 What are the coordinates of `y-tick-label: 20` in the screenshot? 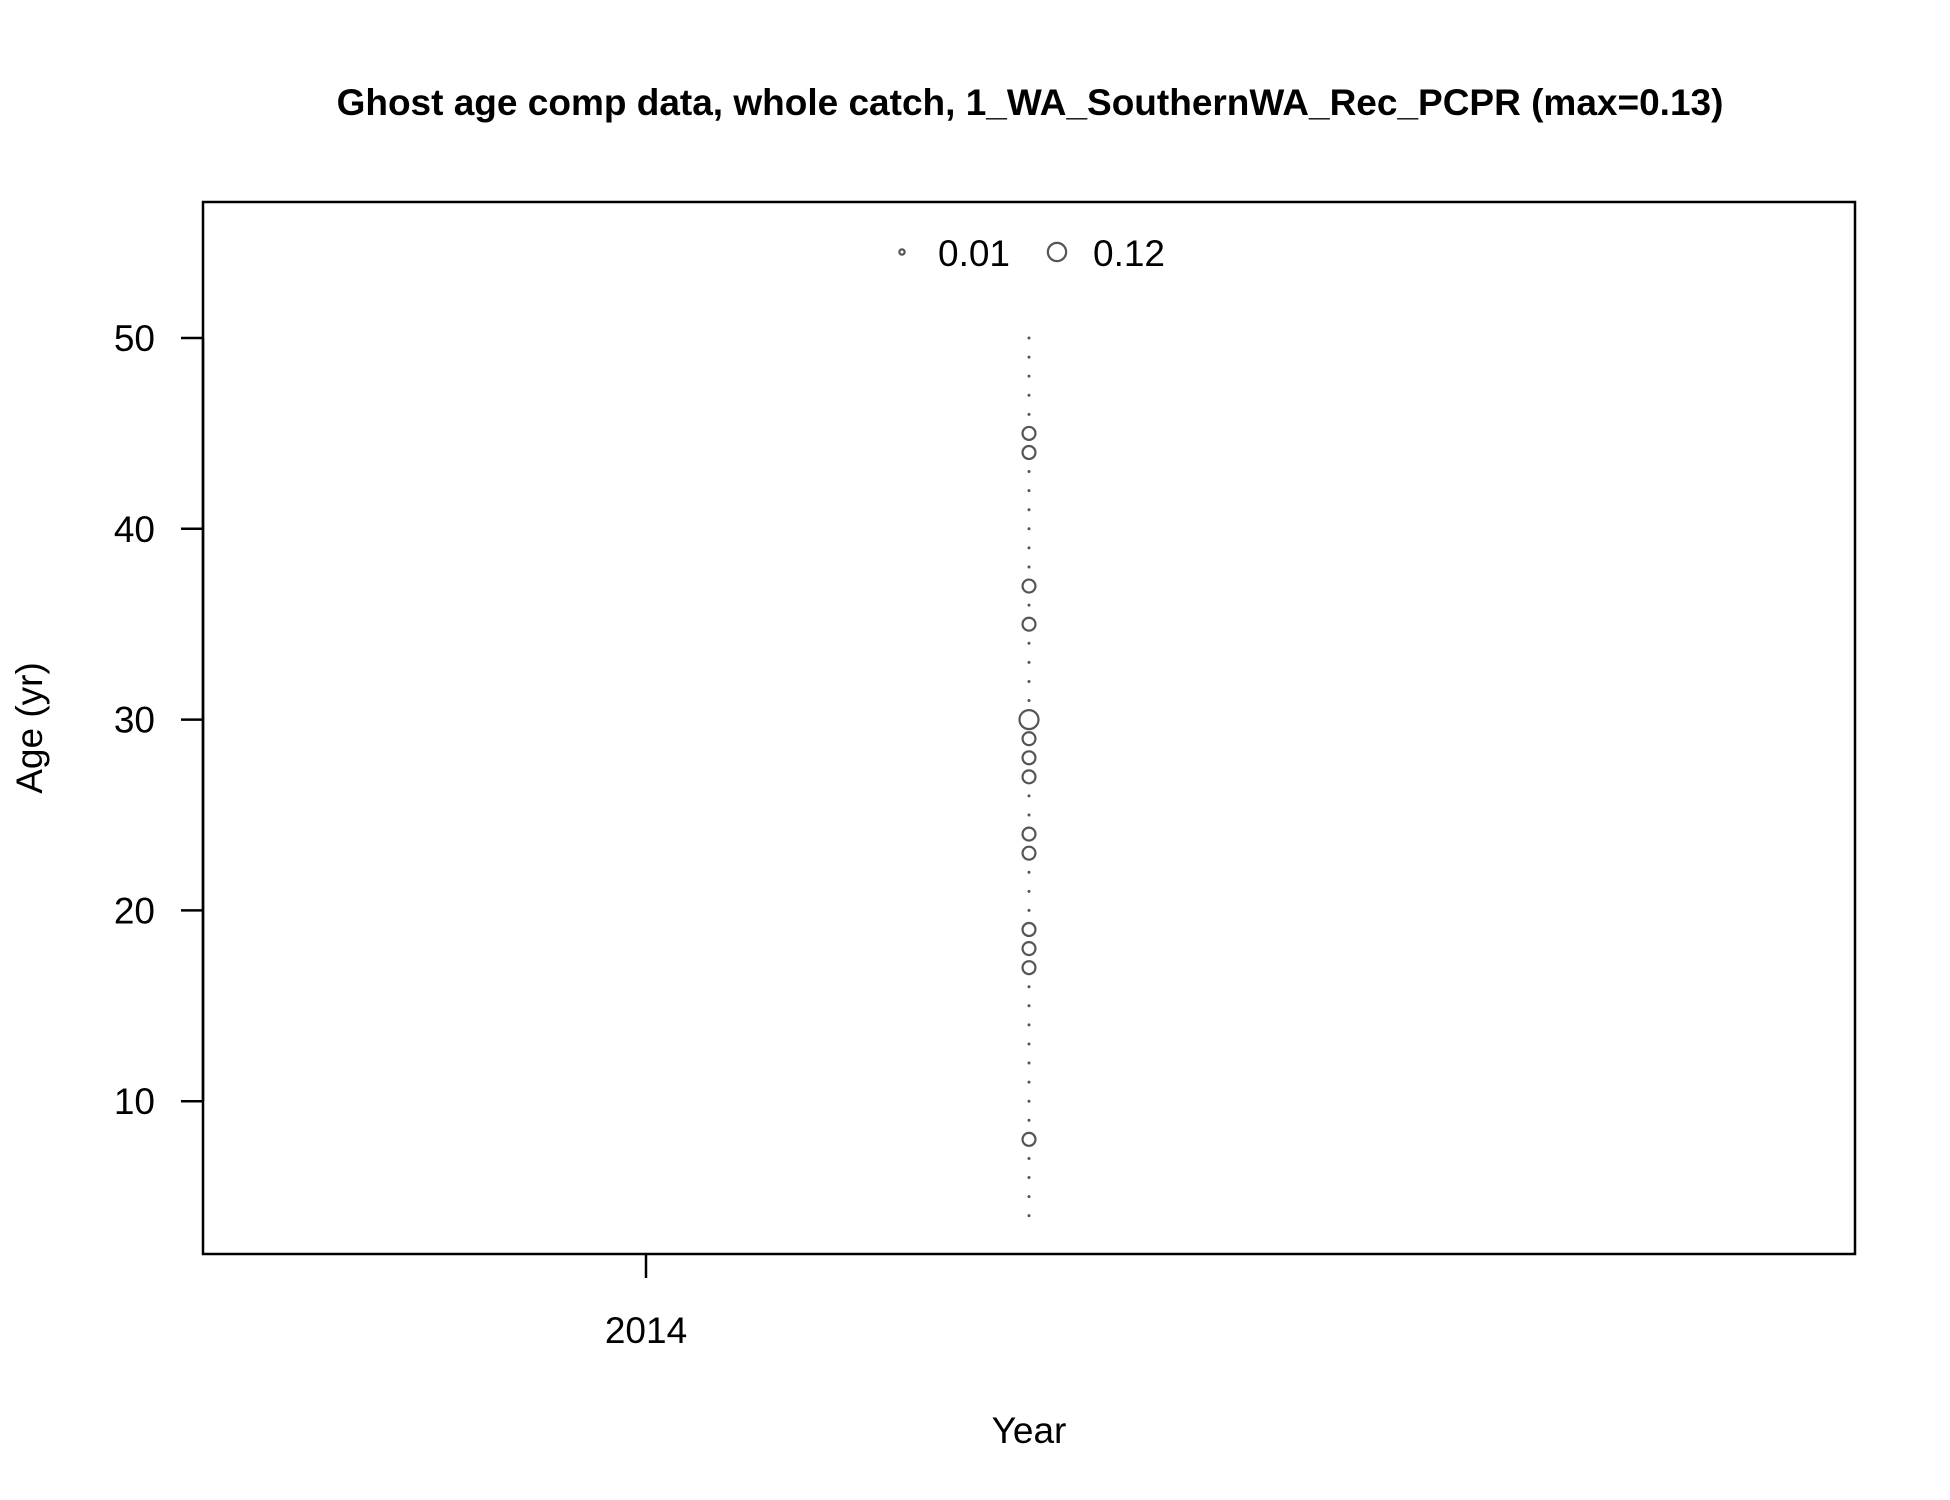 It's located at (134, 910).